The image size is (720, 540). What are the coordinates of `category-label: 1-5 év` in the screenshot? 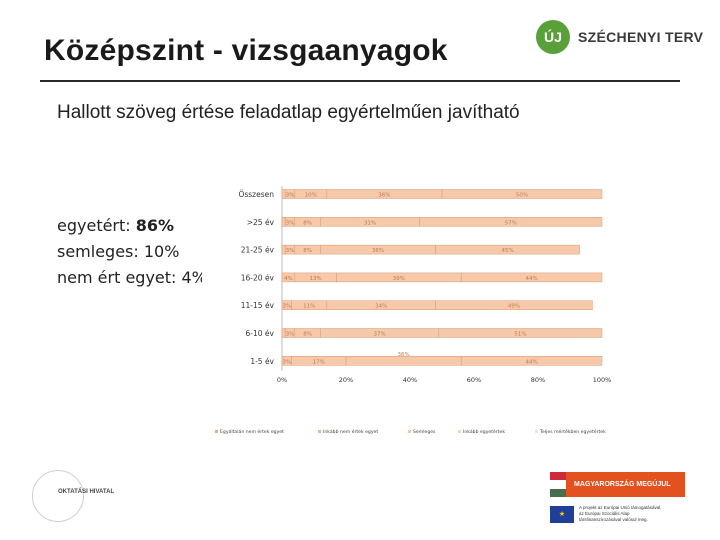 It's located at (262, 361).